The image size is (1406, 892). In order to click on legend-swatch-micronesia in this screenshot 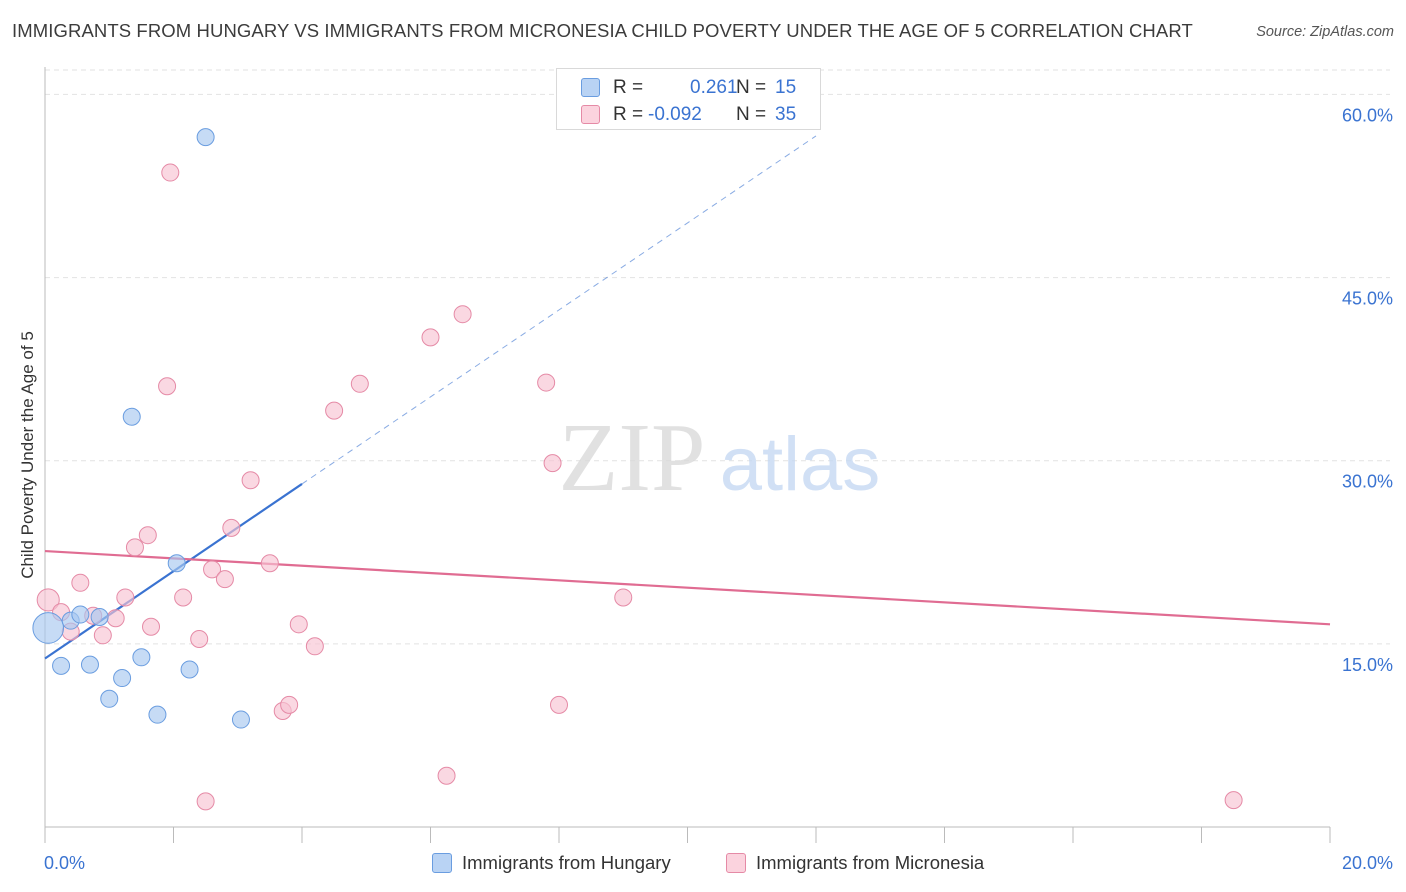, I will do `click(590, 114)`.